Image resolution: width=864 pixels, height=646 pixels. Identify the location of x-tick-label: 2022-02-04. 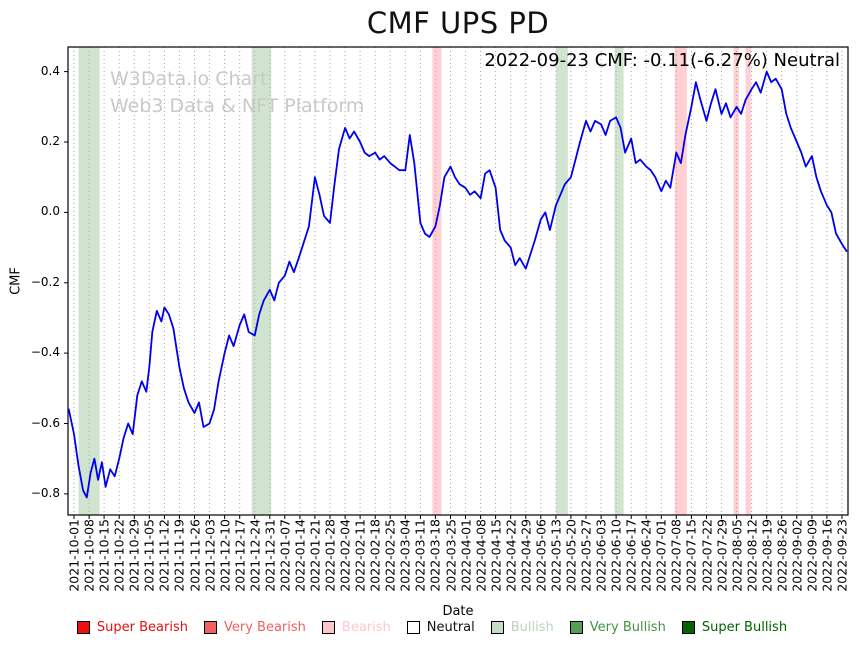
(345, 555).